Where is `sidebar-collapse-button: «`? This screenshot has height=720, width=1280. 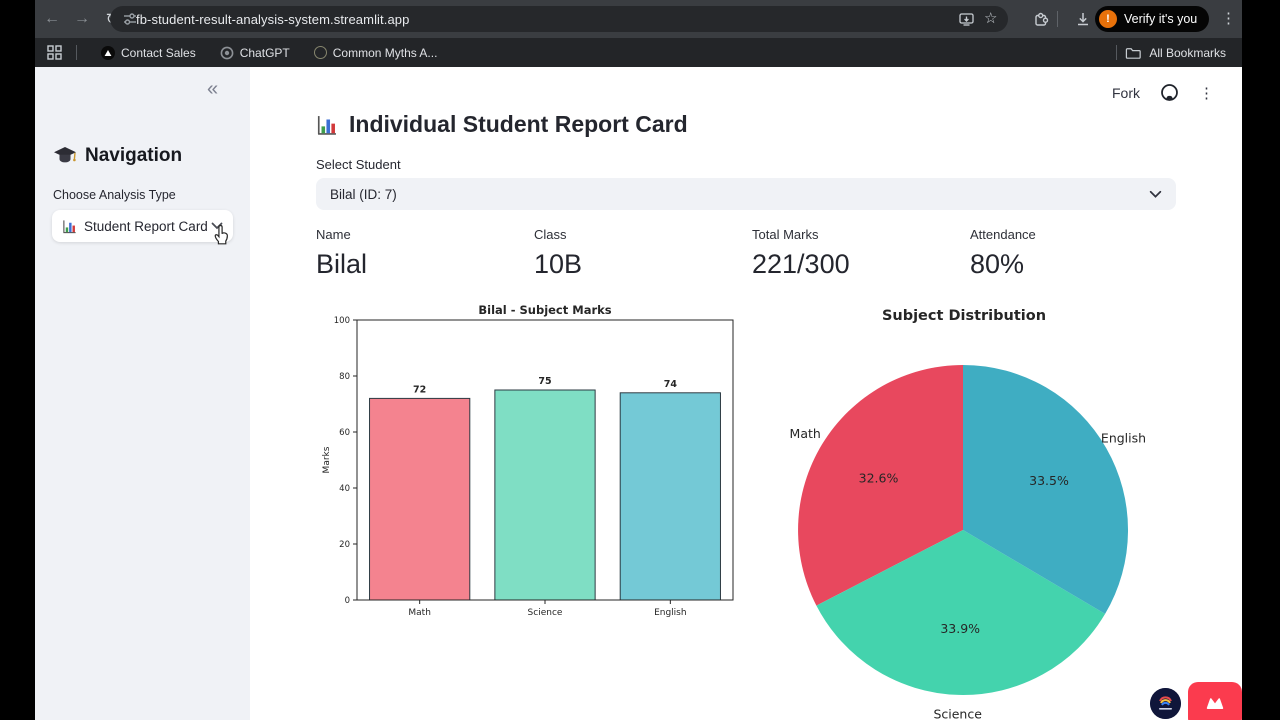 sidebar-collapse-button: « is located at coordinates (213, 89).